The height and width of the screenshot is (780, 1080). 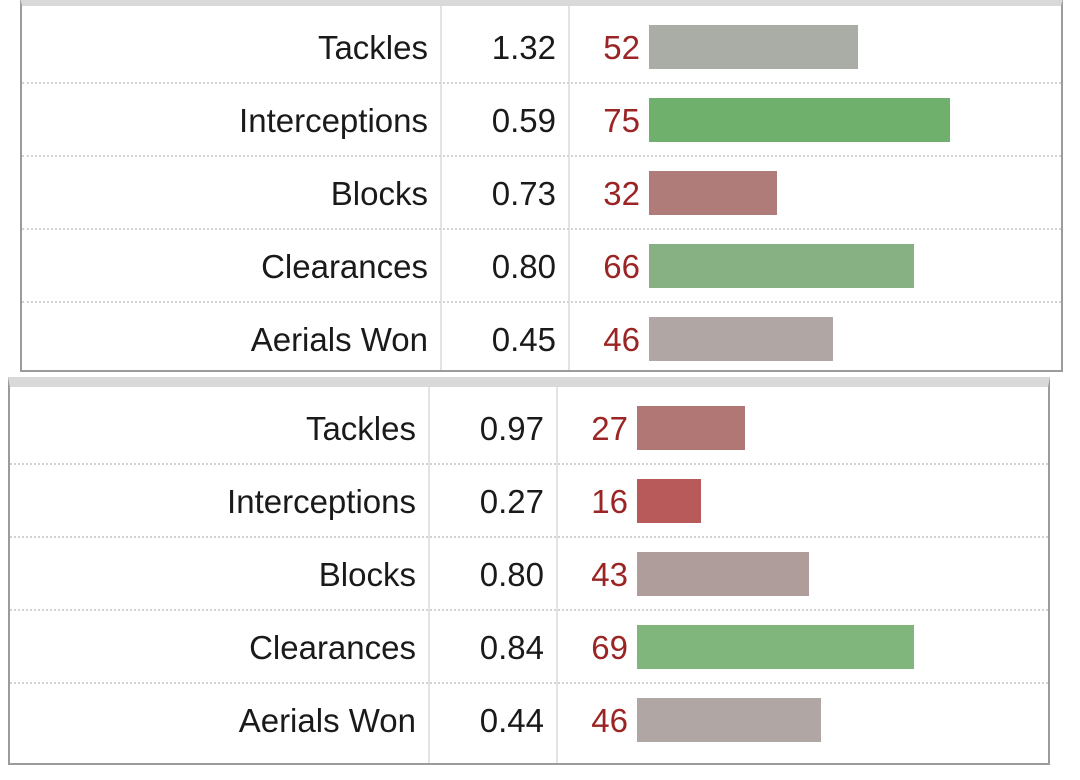 What do you see at coordinates (621, 193) in the screenshot?
I see `percentile-label: 32` at bounding box center [621, 193].